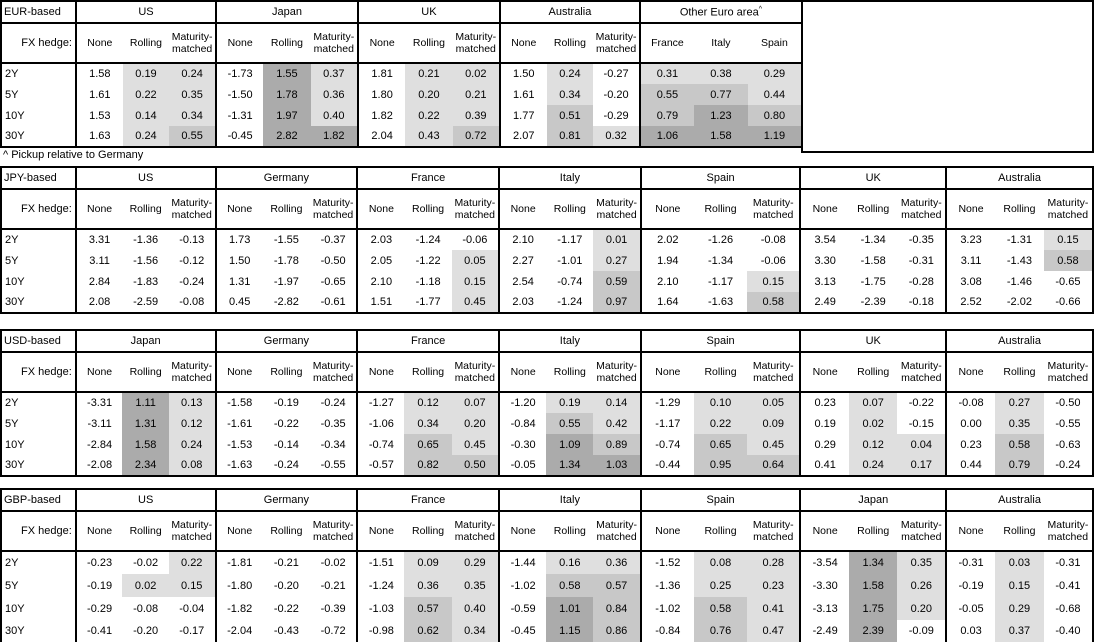 The height and width of the screenshot is (642, 1094). Describe the element at coordinates (475, 260) in the screenshot. I see `value-cell: 0.05` at that location.